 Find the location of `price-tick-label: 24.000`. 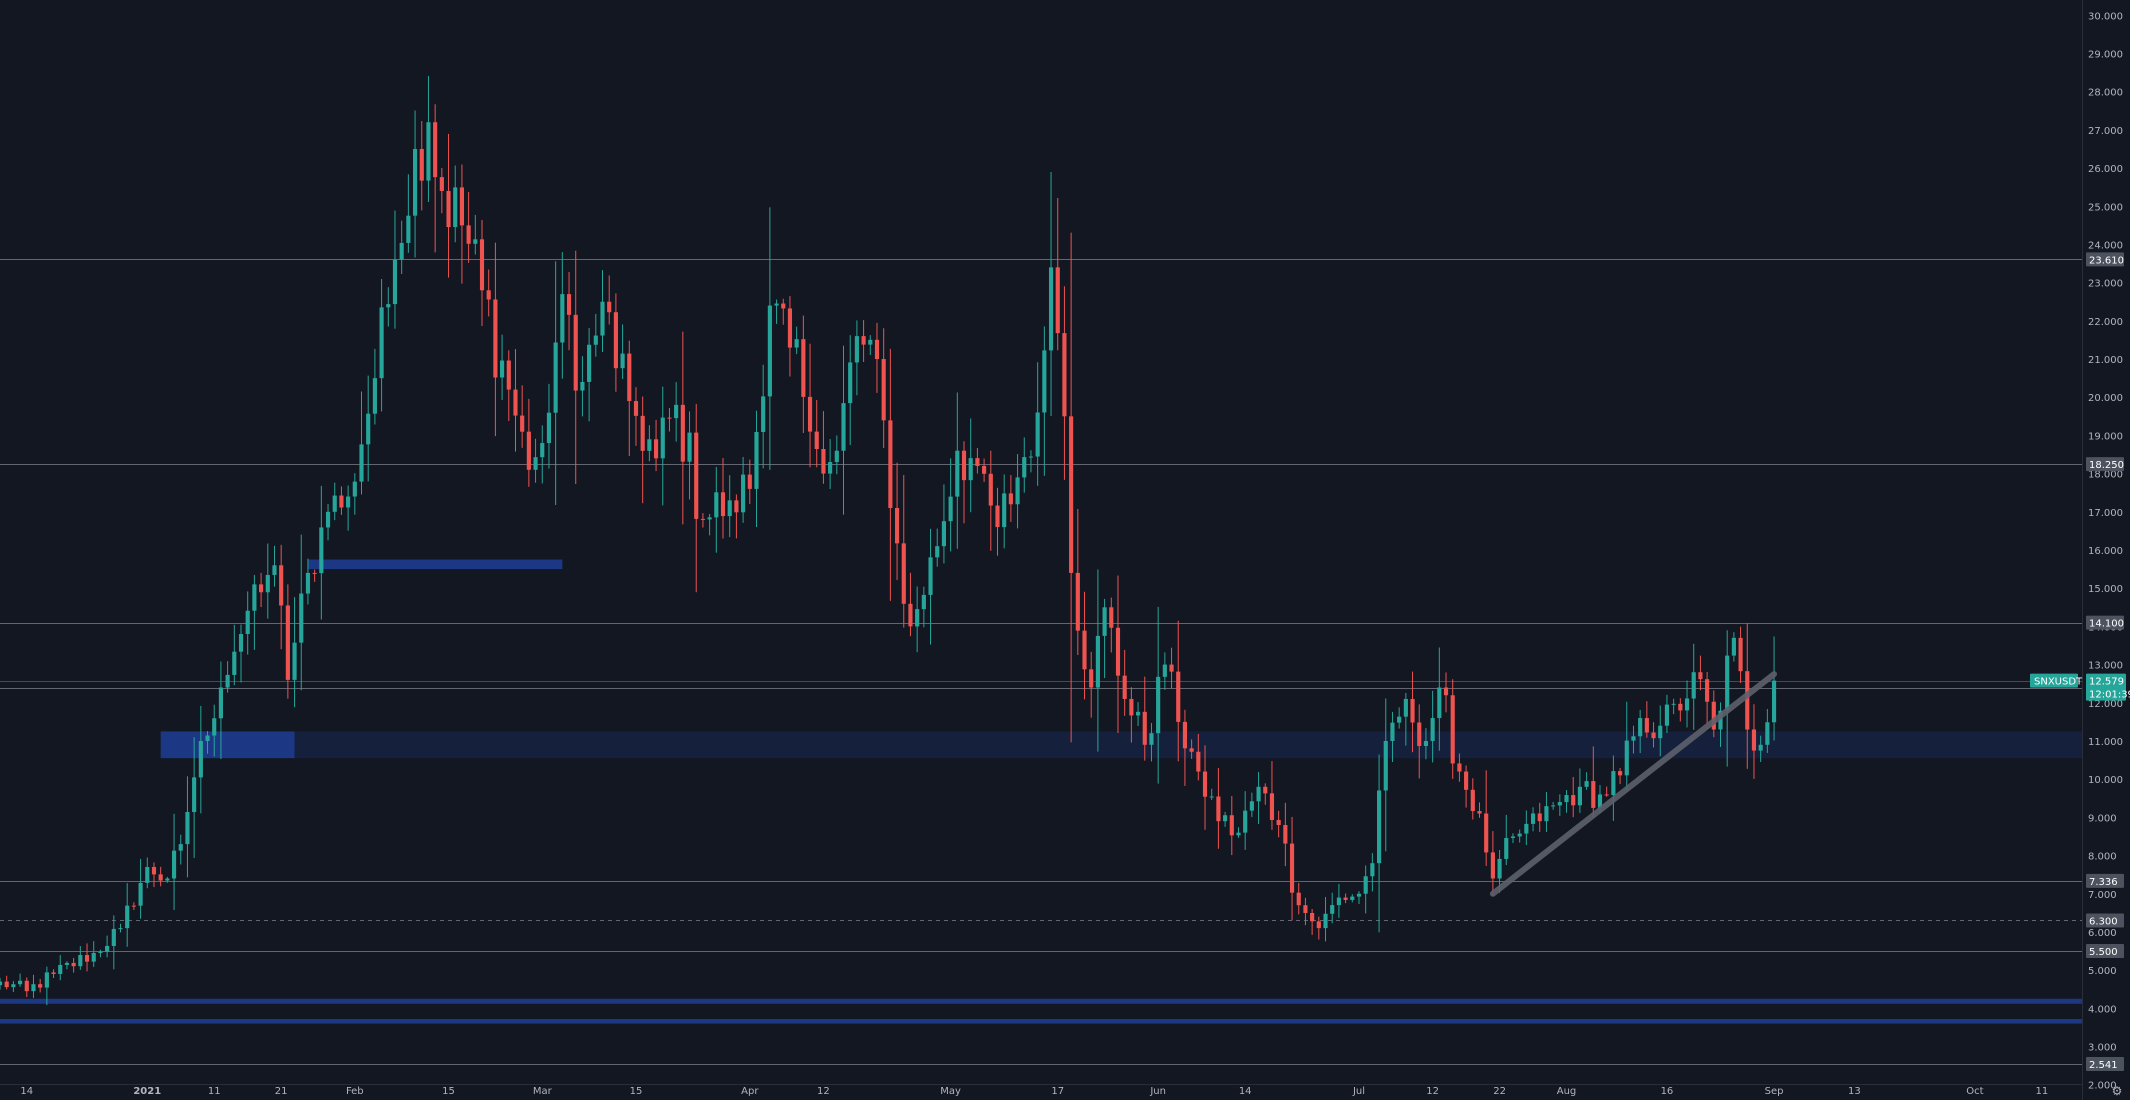

price-tick-label: 24.000 is located at coordinates (2105, 245).